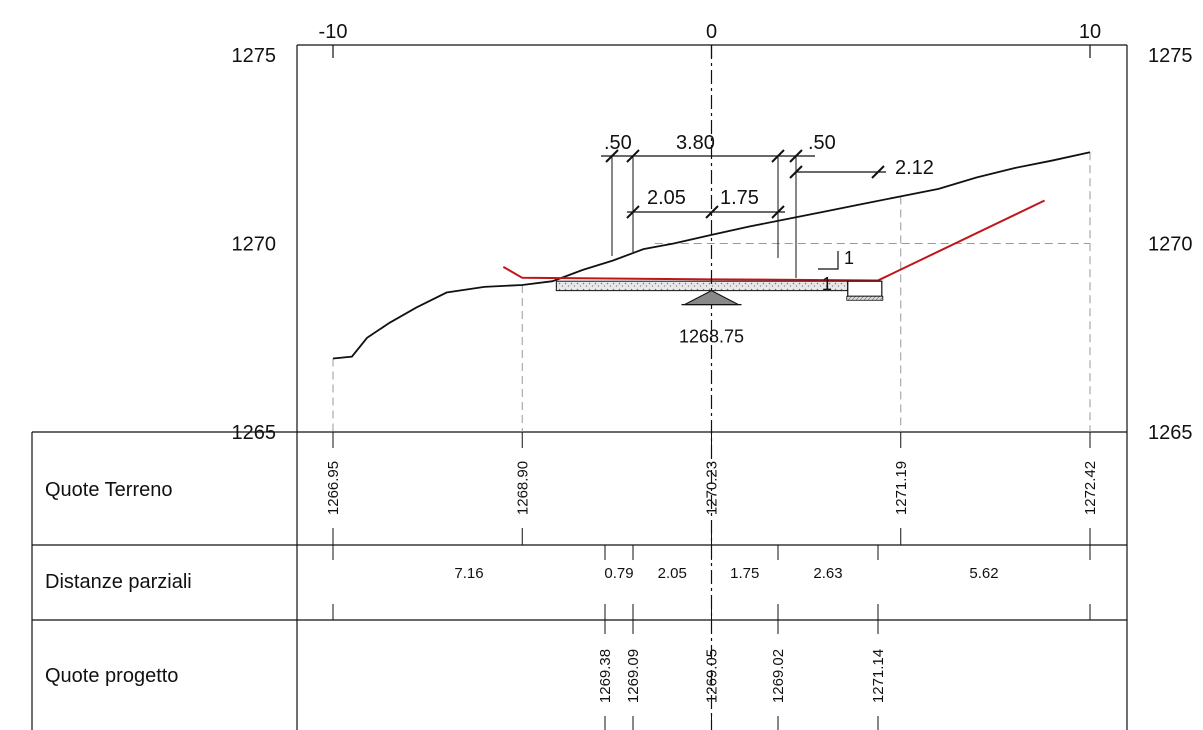 The image size is (1203, 730). I want to click on dim-top-middle: 3.80, so click(695, 143).